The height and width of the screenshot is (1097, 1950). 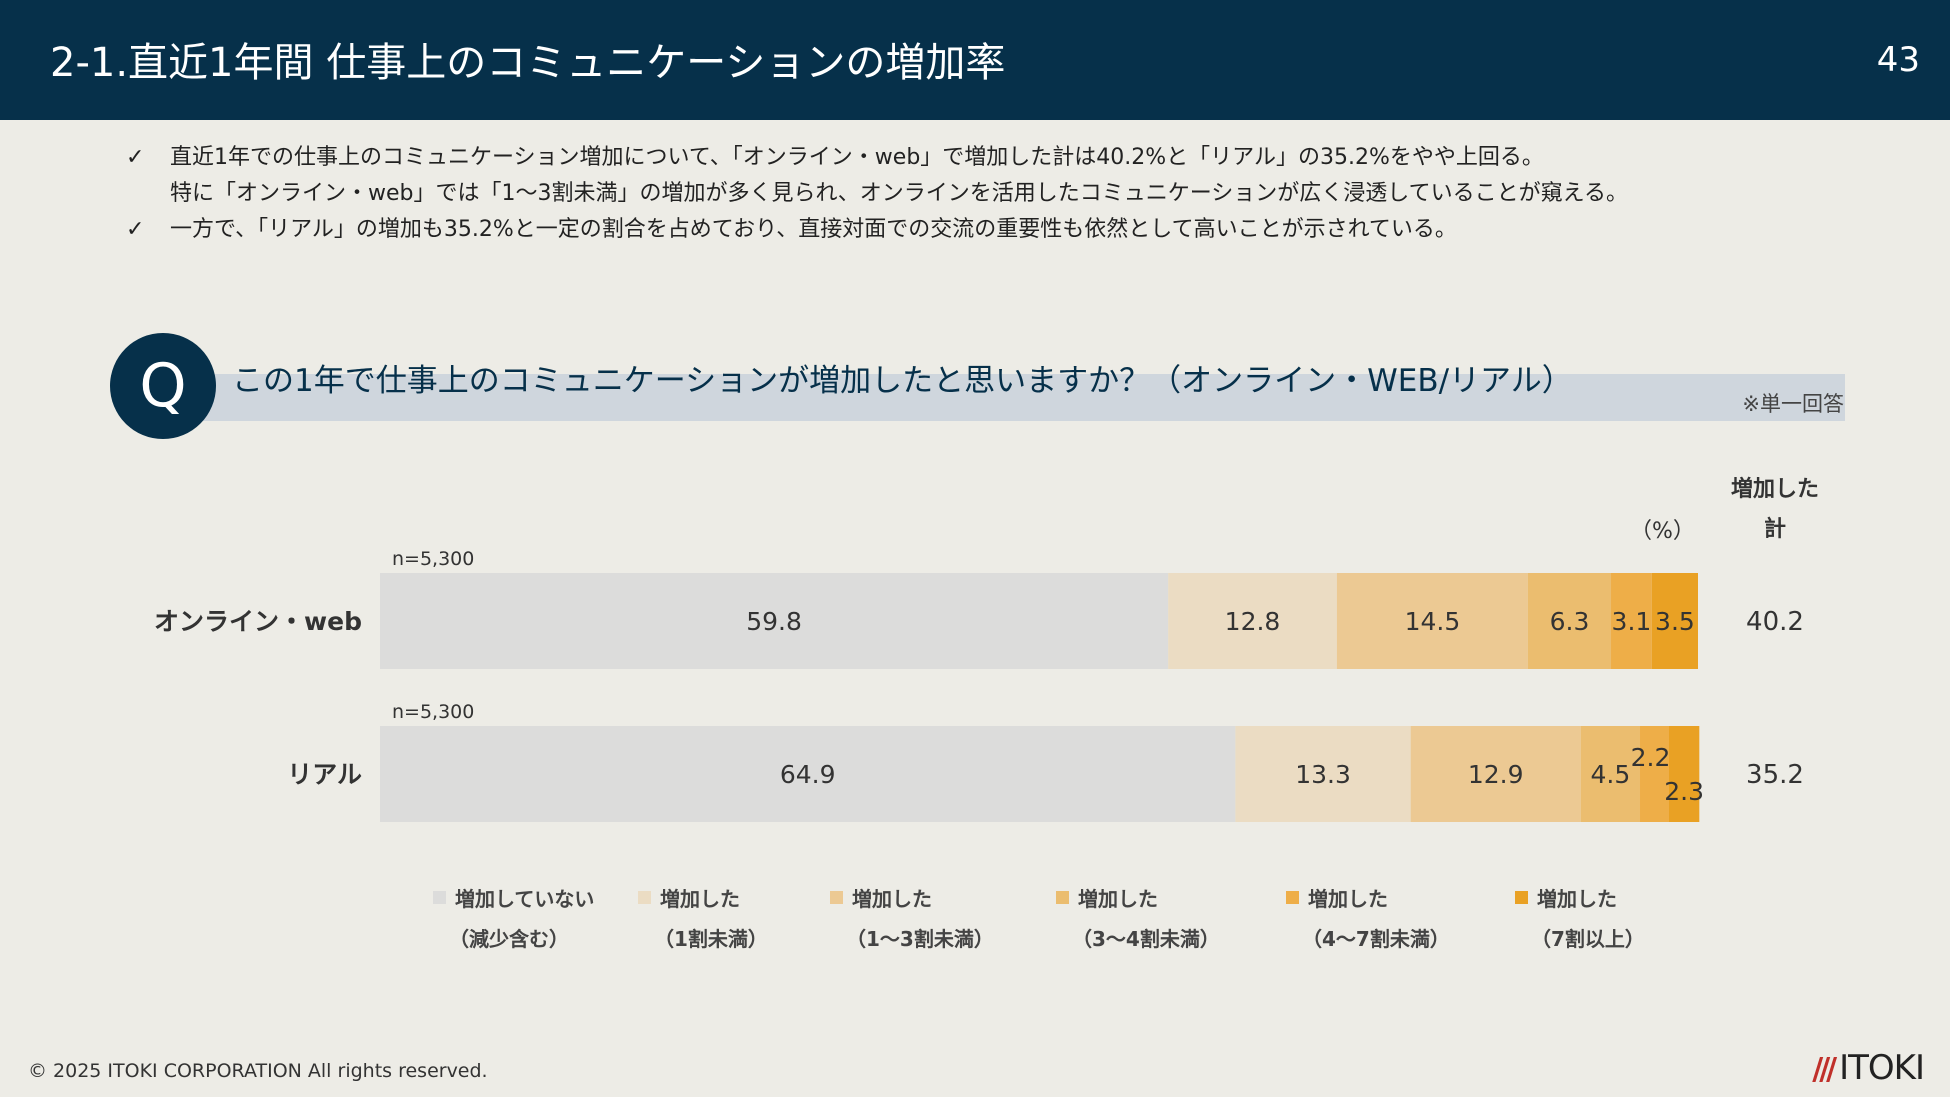 I want to click on header-bar: 2-1.直近1年間 仕事上のコミュニケーションの増加率 43, so click(x=975, y=60).